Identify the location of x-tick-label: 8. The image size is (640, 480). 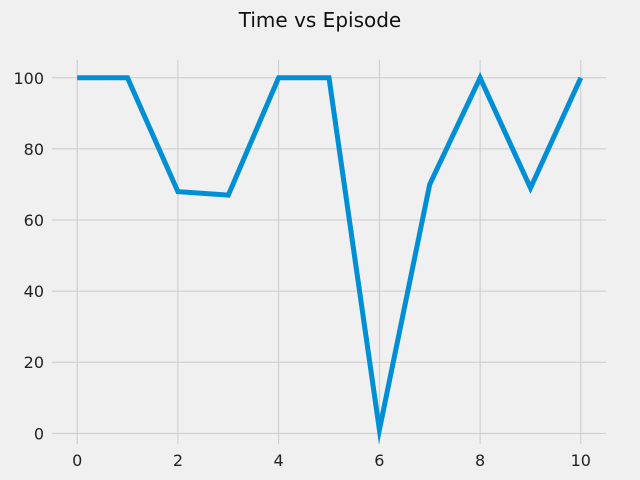
(480, 460).